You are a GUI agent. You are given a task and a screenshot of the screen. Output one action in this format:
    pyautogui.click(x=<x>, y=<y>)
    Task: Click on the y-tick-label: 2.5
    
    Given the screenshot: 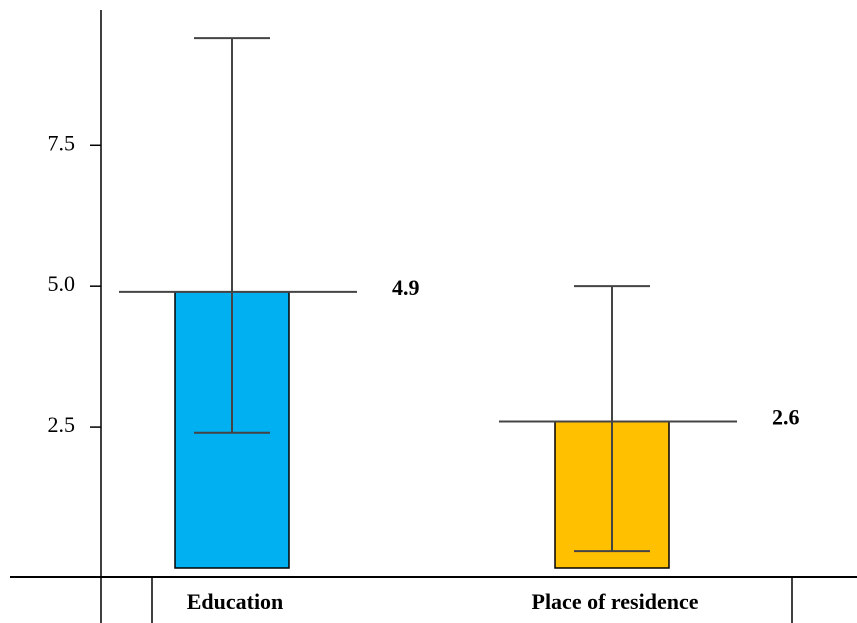 What is the action you would take?
    pyautogui.click(x=62, y=424)
    